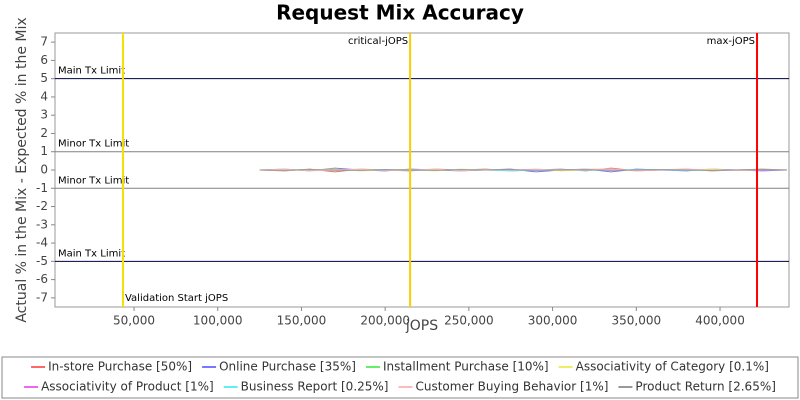 The width and height of the screenshot is (800, 400). Describe the element at coordinates (400, 13) in the screenshot. I see `chart-title: Request Mix Accuracy` at that location.